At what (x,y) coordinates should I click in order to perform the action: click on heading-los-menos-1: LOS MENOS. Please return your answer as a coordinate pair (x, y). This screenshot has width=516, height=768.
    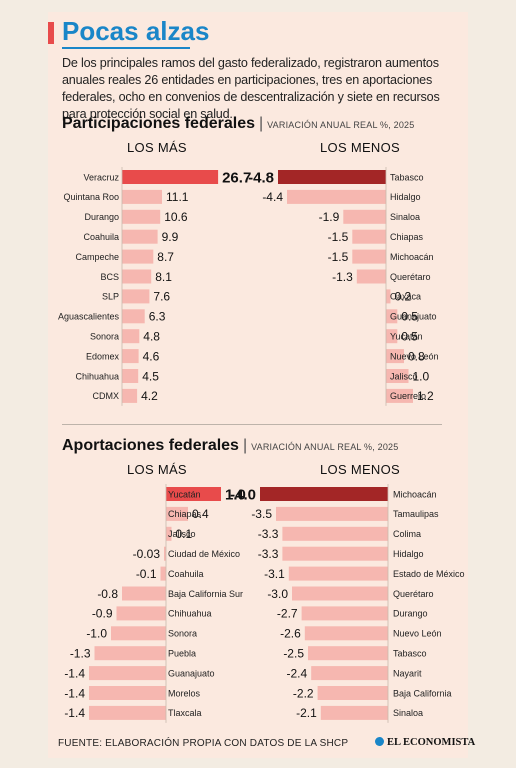
    Looking at the image, I should click on (360, 147).